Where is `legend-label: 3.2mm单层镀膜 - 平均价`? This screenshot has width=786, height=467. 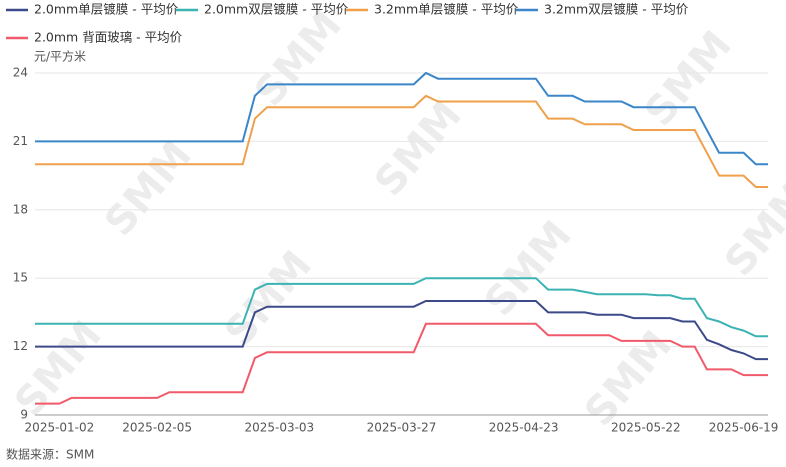 legend-label: 3.2mm单层镀膜 - 平均价 is located at coordinates (446, 9).